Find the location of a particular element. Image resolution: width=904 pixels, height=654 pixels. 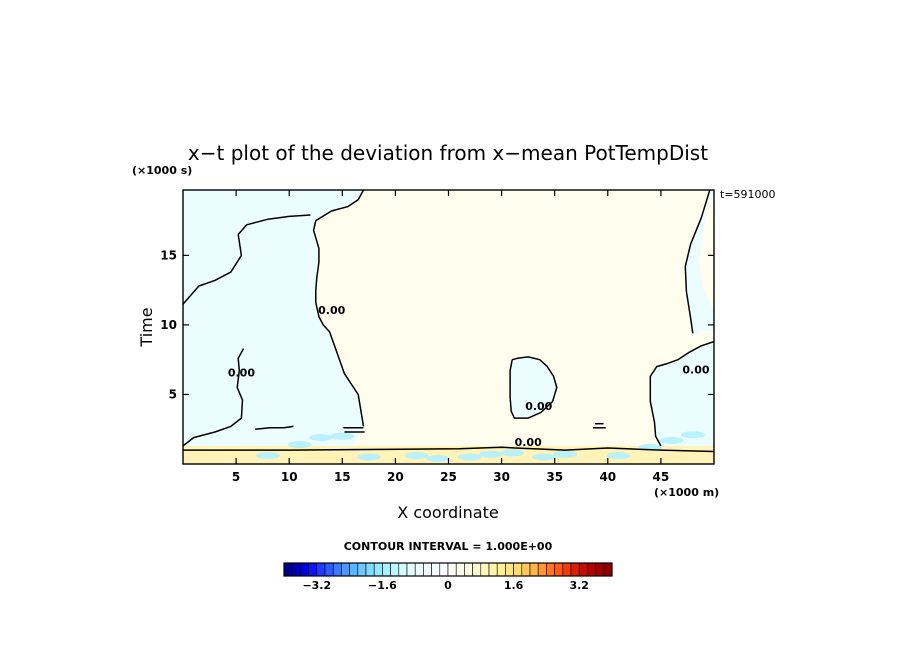

colorbar: −3.2 −1.6 0 1.6 3.2 is located at coordinates (448, 577).